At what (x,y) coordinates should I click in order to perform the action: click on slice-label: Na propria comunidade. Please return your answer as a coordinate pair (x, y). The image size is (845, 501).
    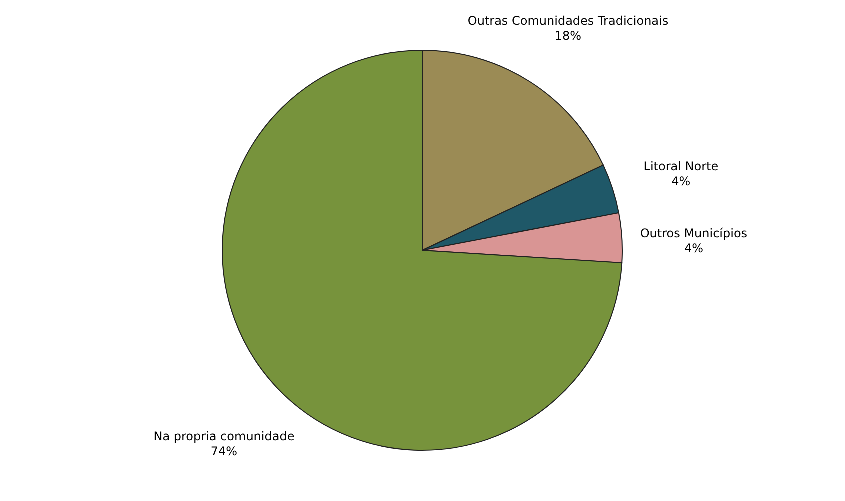
    Looking at the image, I should click on (224, 437).